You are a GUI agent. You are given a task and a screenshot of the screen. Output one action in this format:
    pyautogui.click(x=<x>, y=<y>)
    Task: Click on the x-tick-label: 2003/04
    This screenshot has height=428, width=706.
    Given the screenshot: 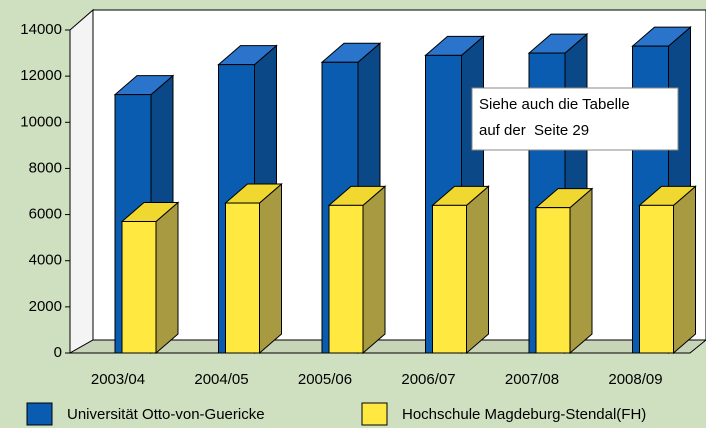 What is the action you would take?
    pyautogui.click(x=118, y=379)
    